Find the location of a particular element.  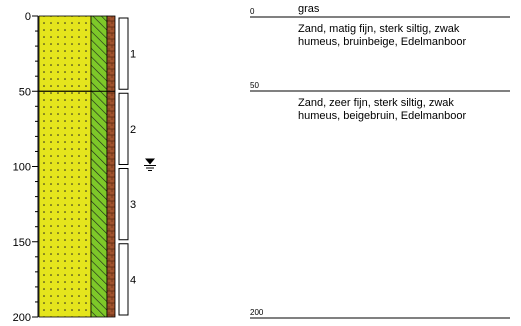

depth-tick-label: 200 is located at coordinates (22, 318).